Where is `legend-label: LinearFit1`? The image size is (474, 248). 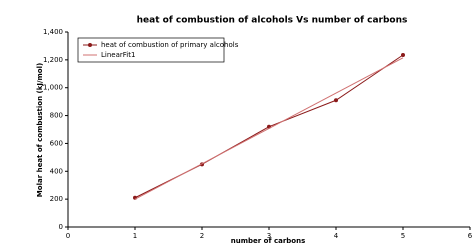
legend-label: LinearFit1 is located at coordinates (118, 55).